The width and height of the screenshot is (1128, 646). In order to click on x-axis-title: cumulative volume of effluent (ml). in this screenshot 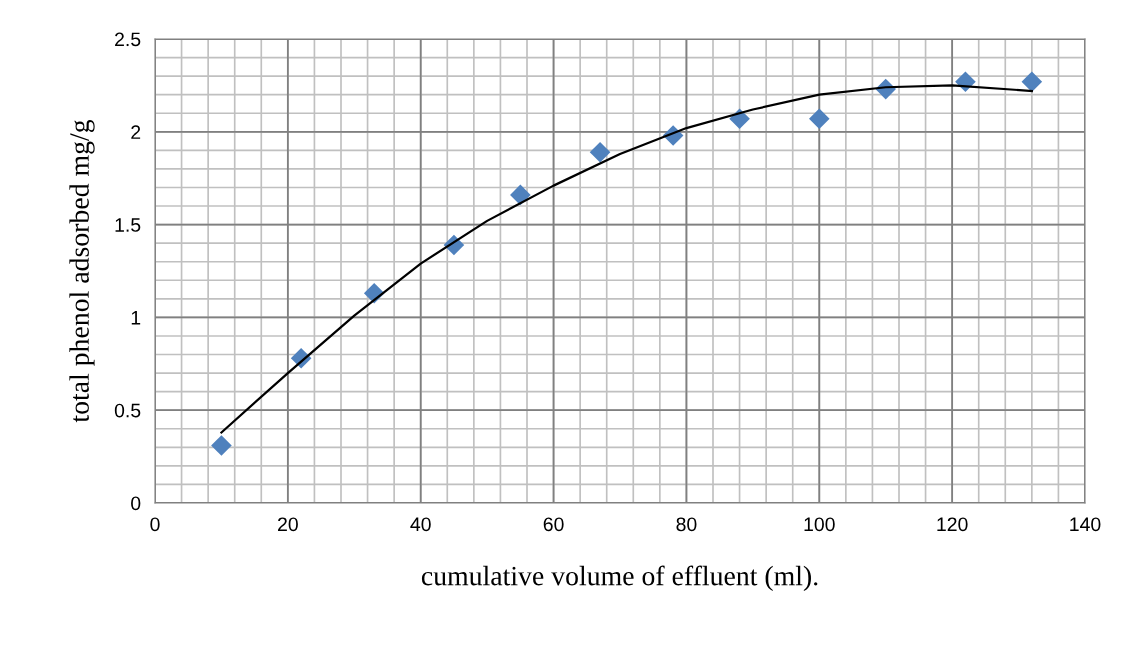, I will do `click(619, 578)`.